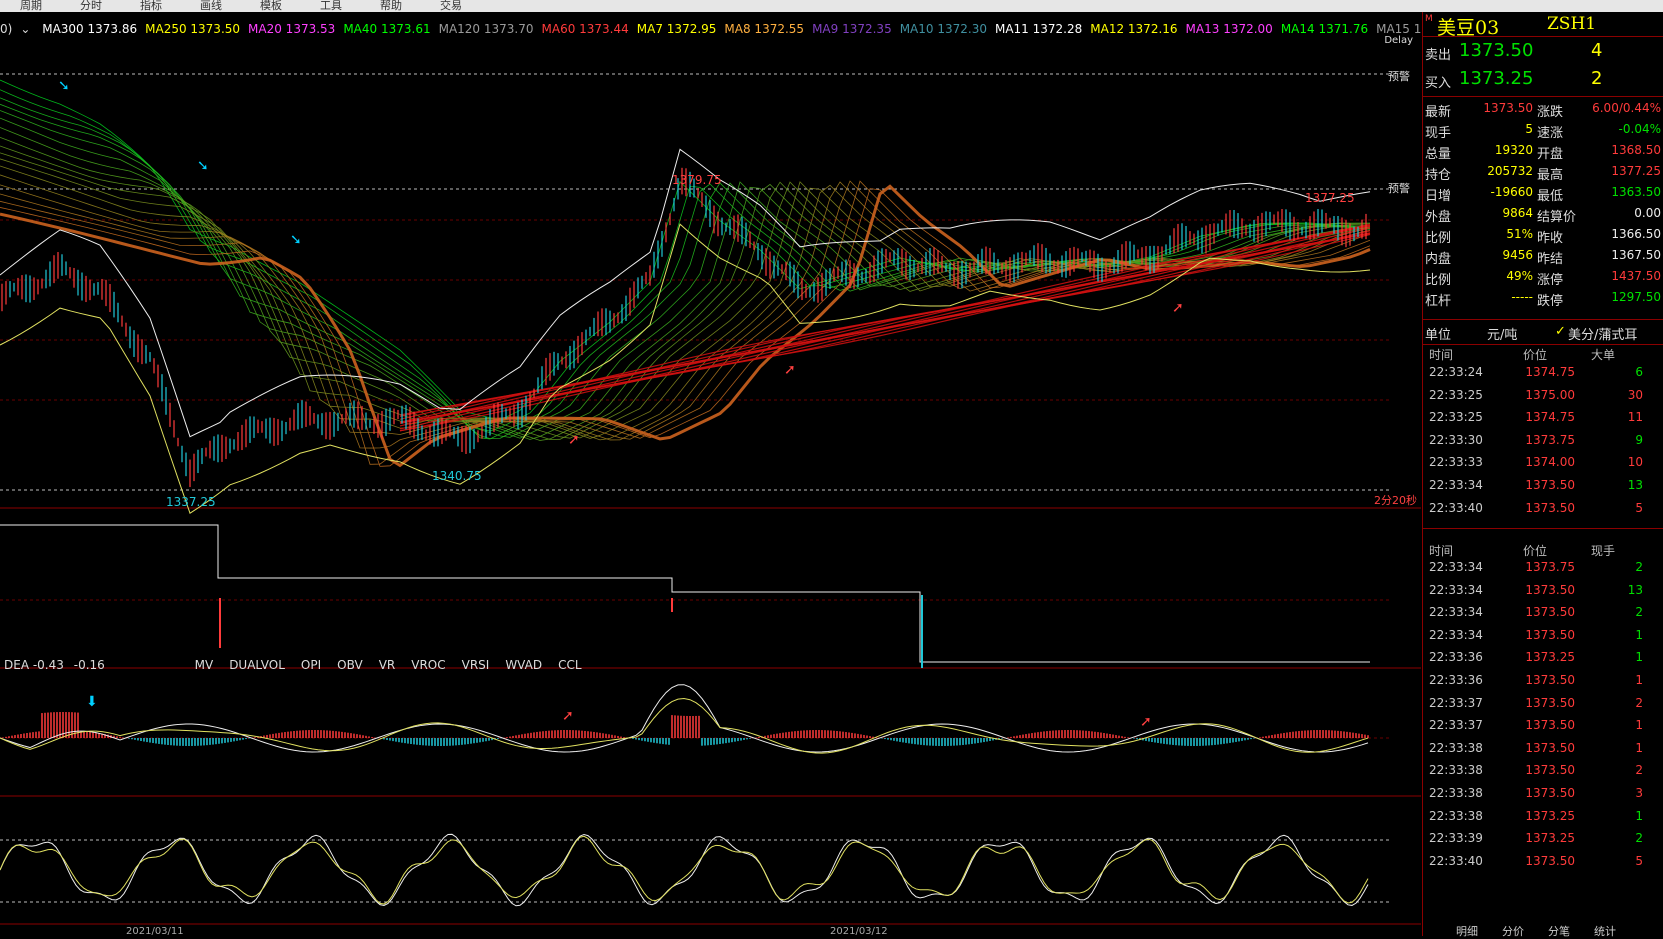 This screenshot has height=939, width=1663. I want to click on date-label-2: 2021/03/12, so click(859, 931).